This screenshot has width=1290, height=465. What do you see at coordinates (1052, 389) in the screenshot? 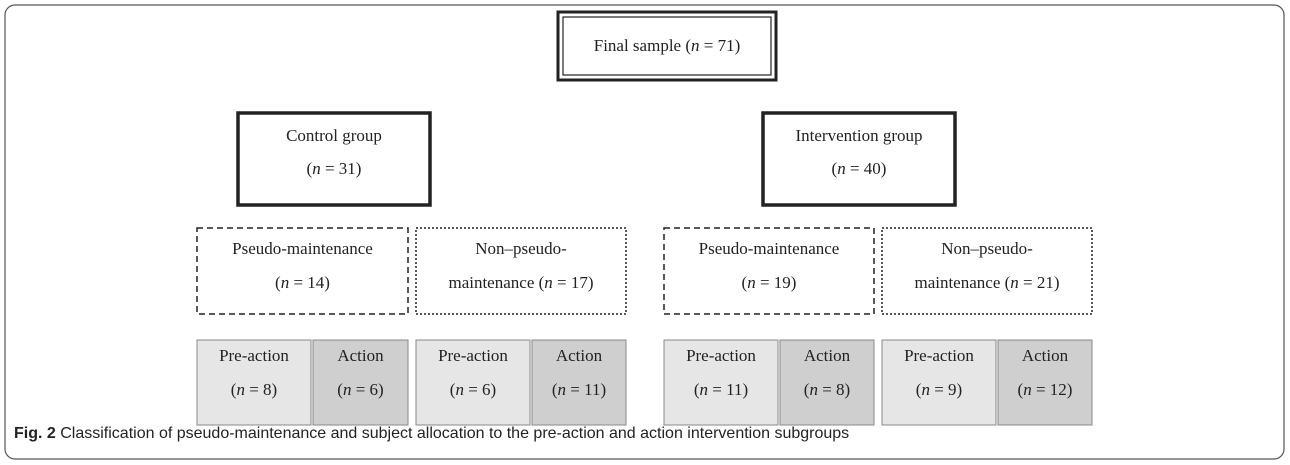
I see `text-part: = 12)` at bounding box center [1052, 389].